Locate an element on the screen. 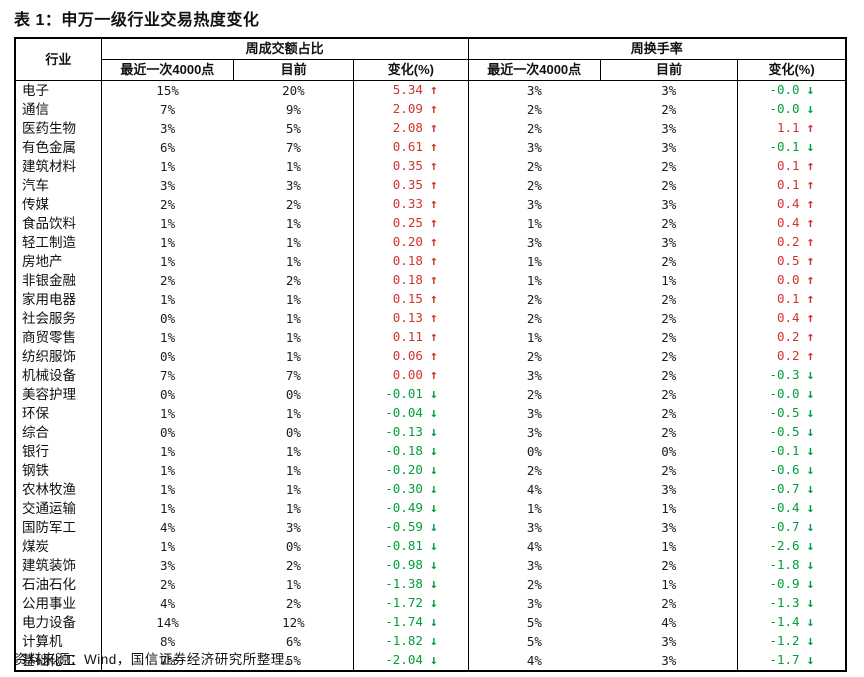 The width and height of the screenshot is (864, 677). turnover-change-value: 0.1 is located at coordinates (788, 165).